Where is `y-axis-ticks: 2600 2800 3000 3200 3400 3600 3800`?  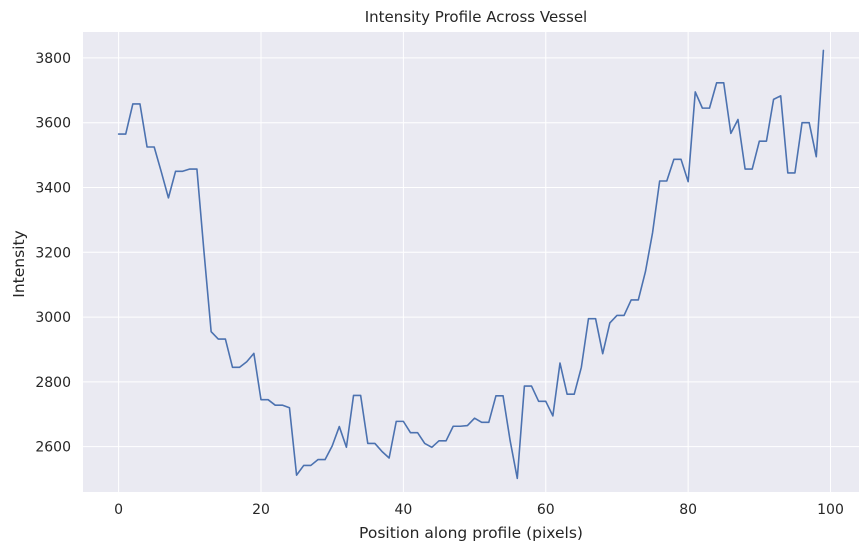
y-axis-ticks: 2600 2800 3000 3200 3400 3600 3800 is located at coordinates (53, 253).